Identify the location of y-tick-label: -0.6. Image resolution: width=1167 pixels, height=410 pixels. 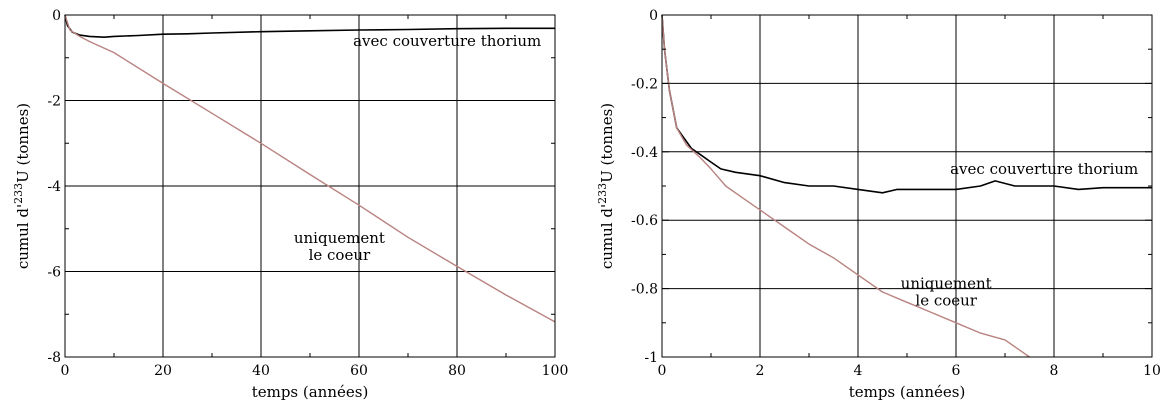
(644, 221).